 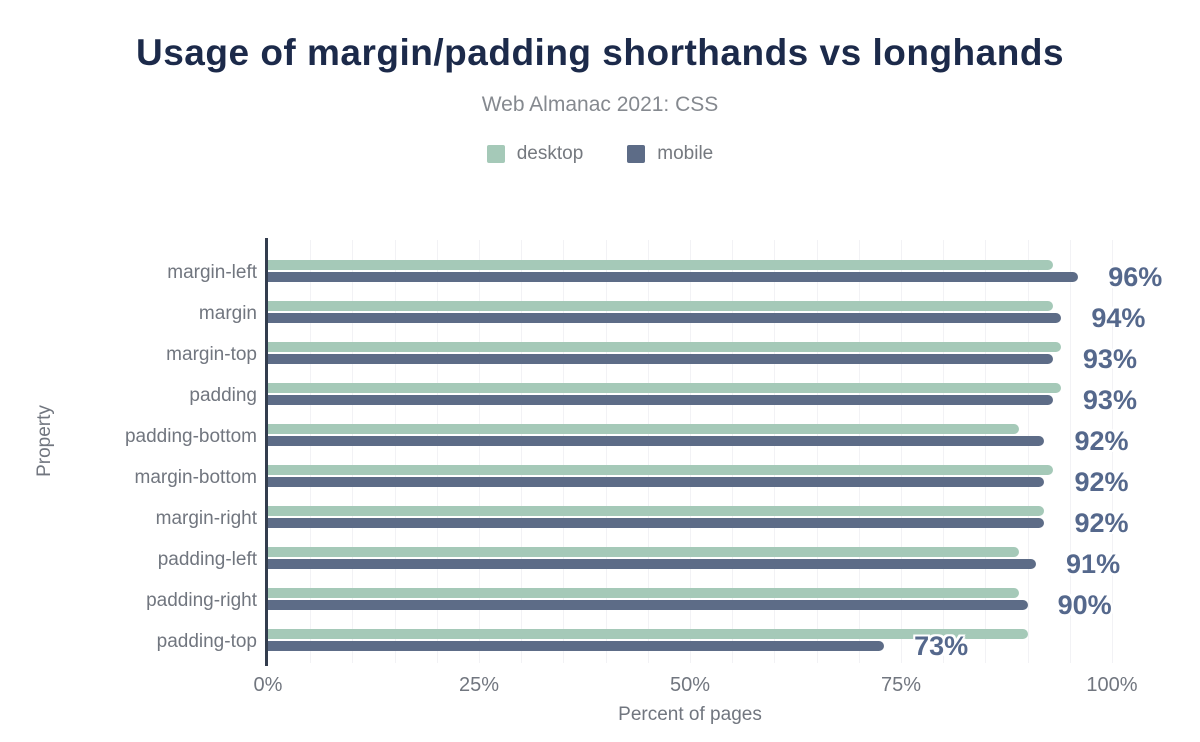 What do you see at coordinates (1112, 685) in the screenshot?
I see `x-tick-label: 100%` at bounding box center [1112, 685].